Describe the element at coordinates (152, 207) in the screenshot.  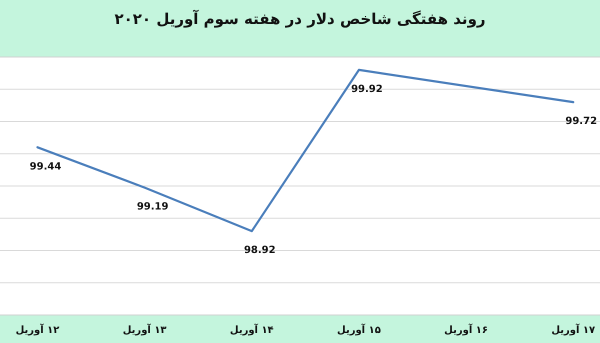
I see `data-label: 99.19` at that location.